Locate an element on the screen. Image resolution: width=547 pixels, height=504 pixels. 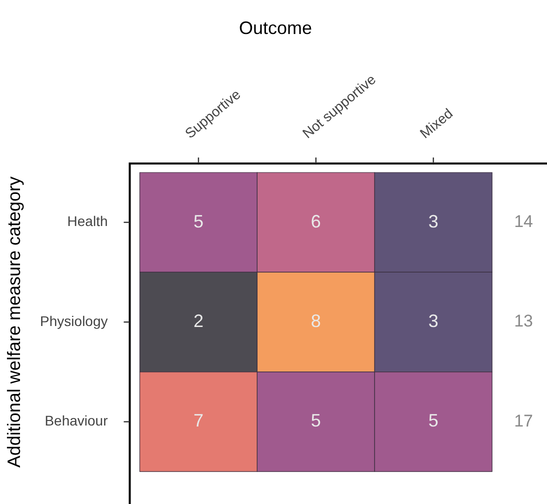
data-label: 8 is located at coordinates (315, 321).